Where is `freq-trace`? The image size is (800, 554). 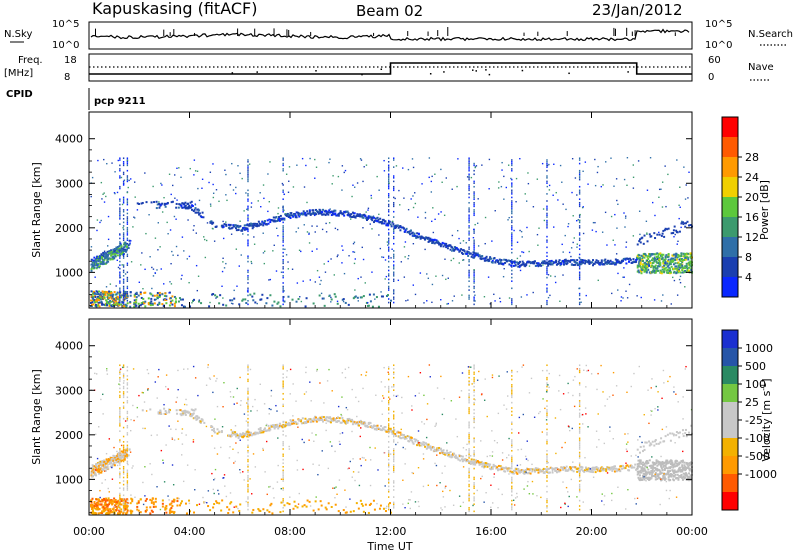
freq-trace is located at coordinates (390, 69).